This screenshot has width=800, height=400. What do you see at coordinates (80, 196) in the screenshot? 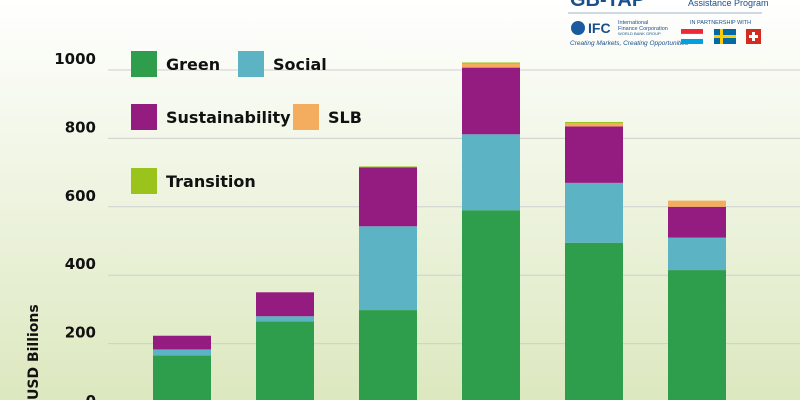
I see `y-tick-label: 600` at bounding box center [80, 196].